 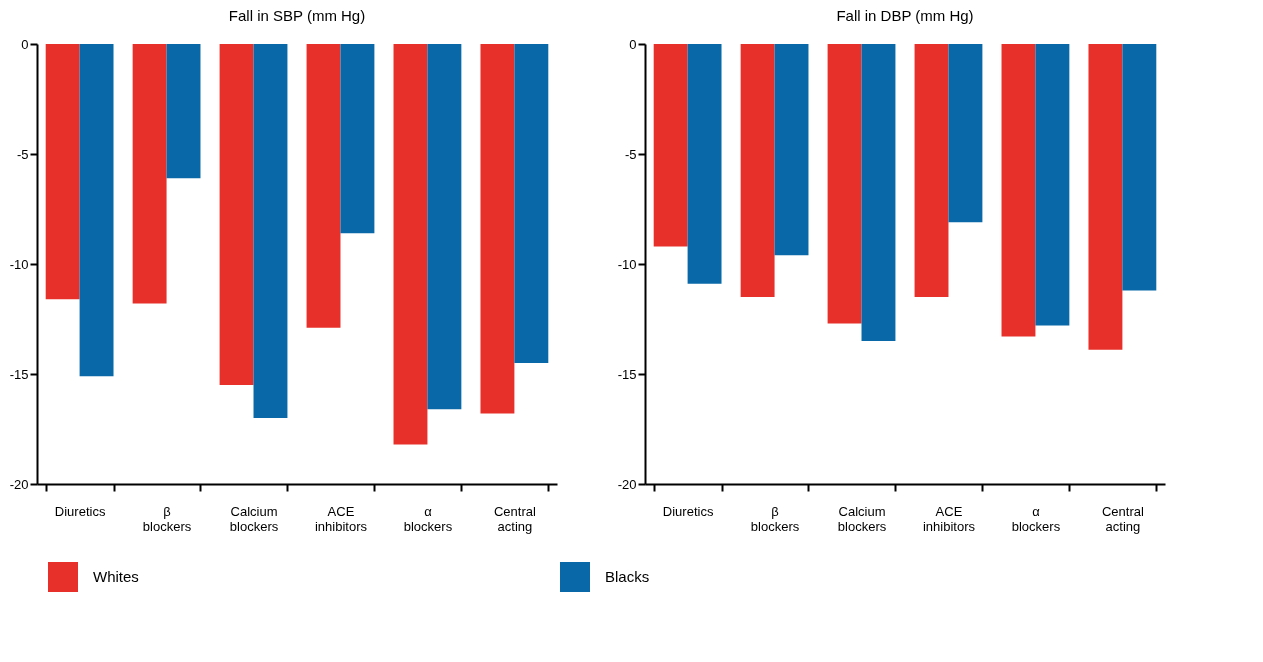 What do you see at coordinates (297, 15) in the screenshot?
I see `chart-title: Fall in SBP (mm Hg)` at bounding box center [297, 15].